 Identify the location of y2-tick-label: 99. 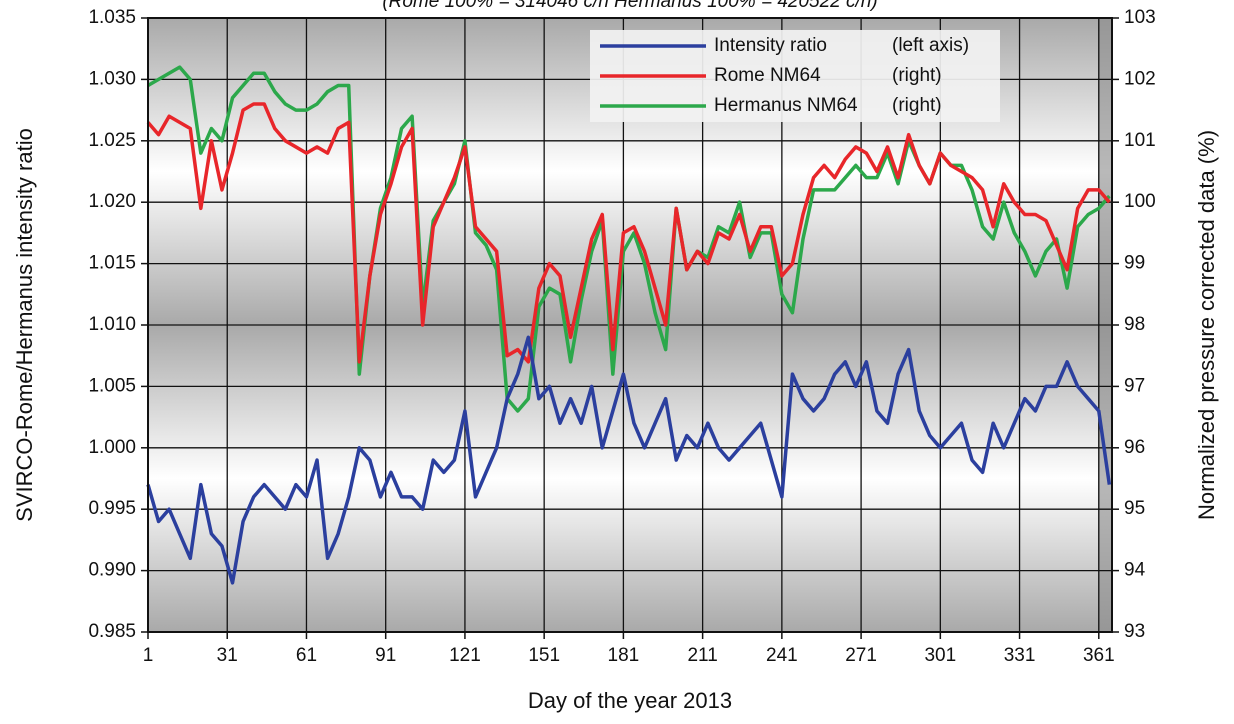
(1134, 263).